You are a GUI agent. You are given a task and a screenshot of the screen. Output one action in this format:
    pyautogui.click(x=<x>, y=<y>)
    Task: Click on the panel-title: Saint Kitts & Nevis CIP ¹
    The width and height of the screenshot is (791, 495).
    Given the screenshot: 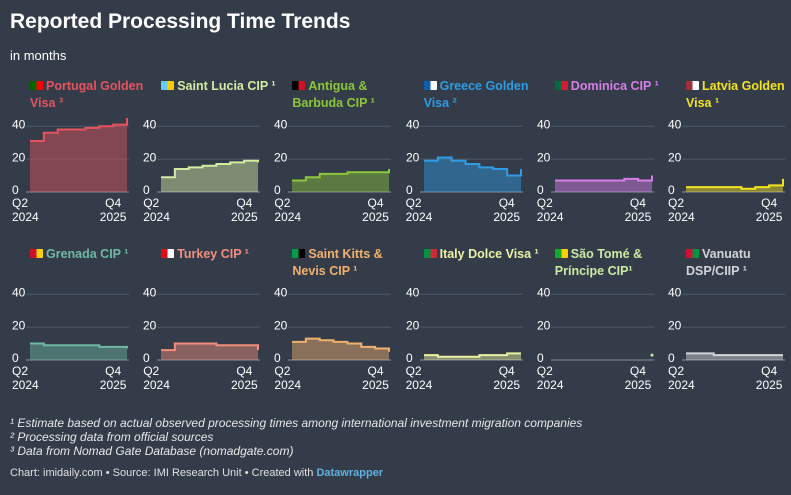 What is the action you would take?
    pyautogui.click(x=351, y=263)
    